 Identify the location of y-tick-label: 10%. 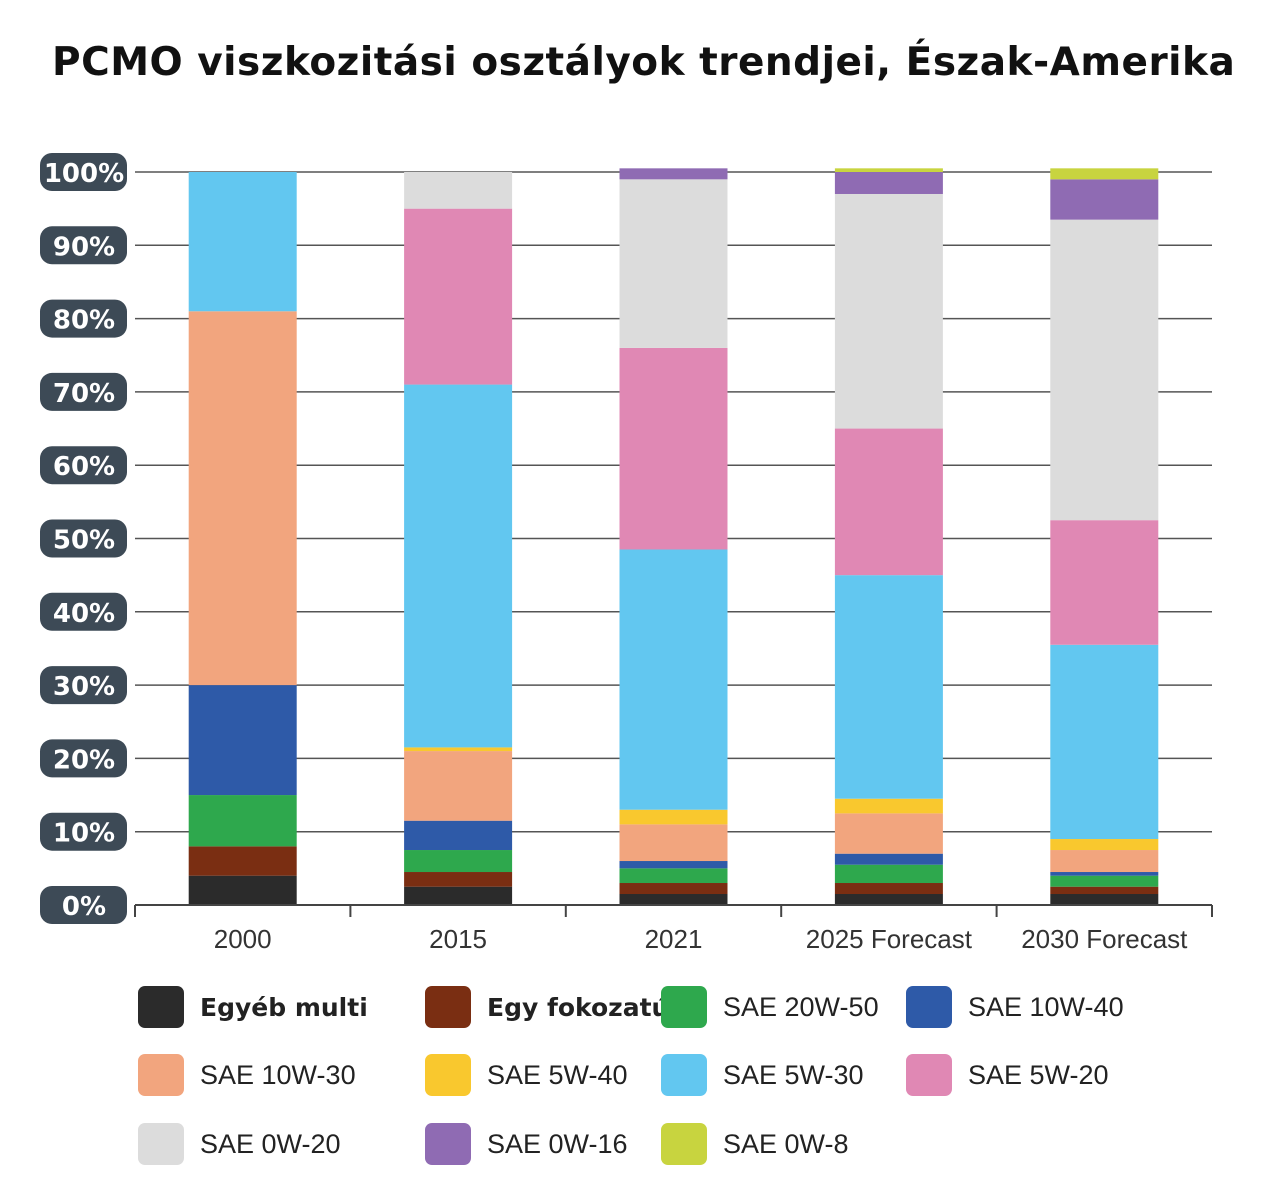
(84, 834).